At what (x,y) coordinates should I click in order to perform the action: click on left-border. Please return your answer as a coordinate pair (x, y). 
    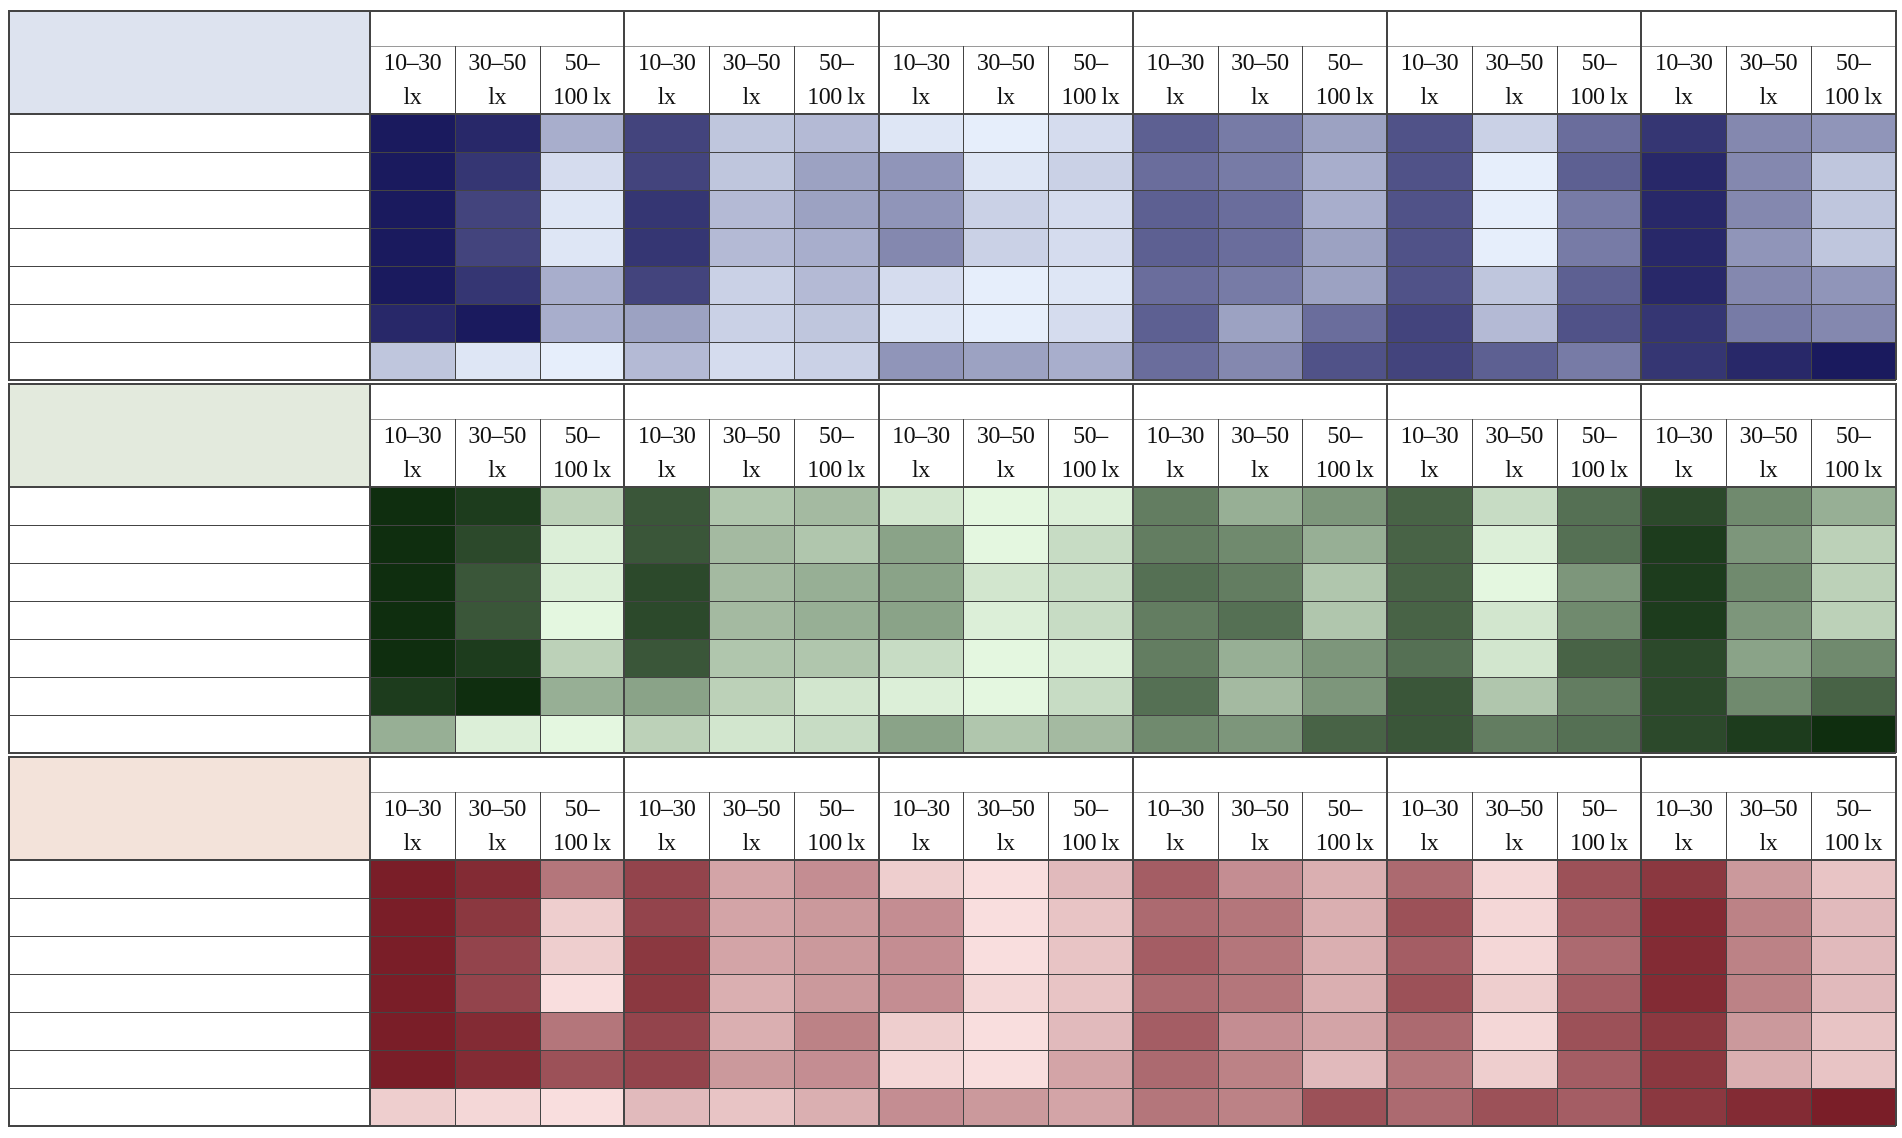
    Looking at the image, I should click on (9, 195).